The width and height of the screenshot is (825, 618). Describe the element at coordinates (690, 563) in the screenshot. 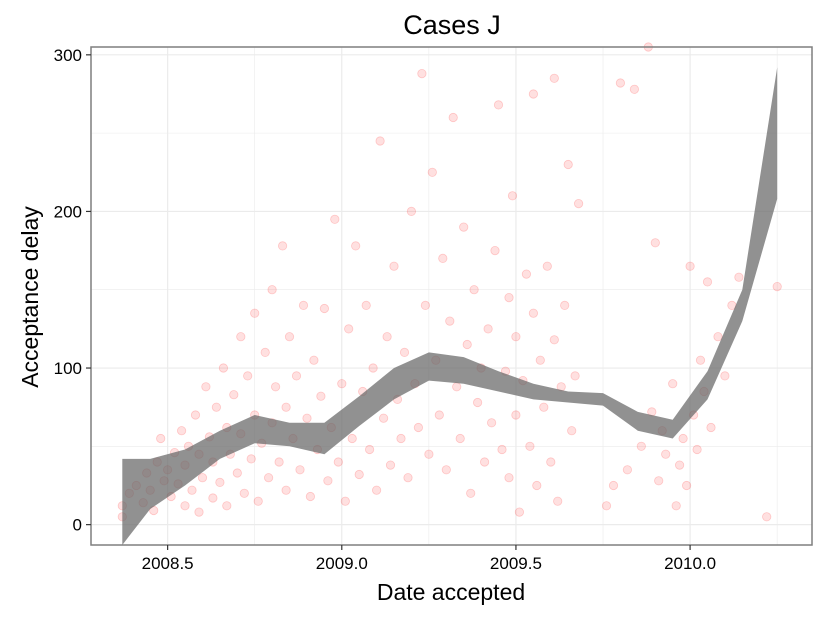

I see `x-tick-label: 2010.0` at that location.